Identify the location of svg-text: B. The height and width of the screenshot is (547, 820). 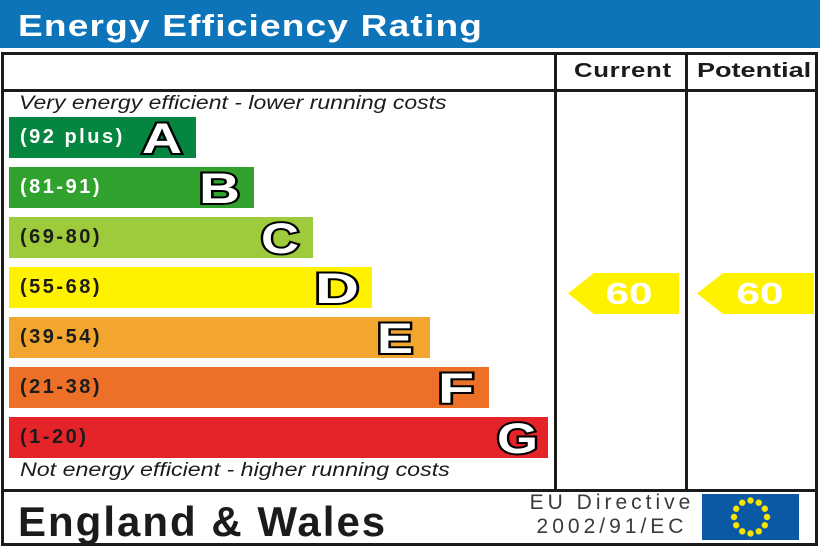
(219, 189).